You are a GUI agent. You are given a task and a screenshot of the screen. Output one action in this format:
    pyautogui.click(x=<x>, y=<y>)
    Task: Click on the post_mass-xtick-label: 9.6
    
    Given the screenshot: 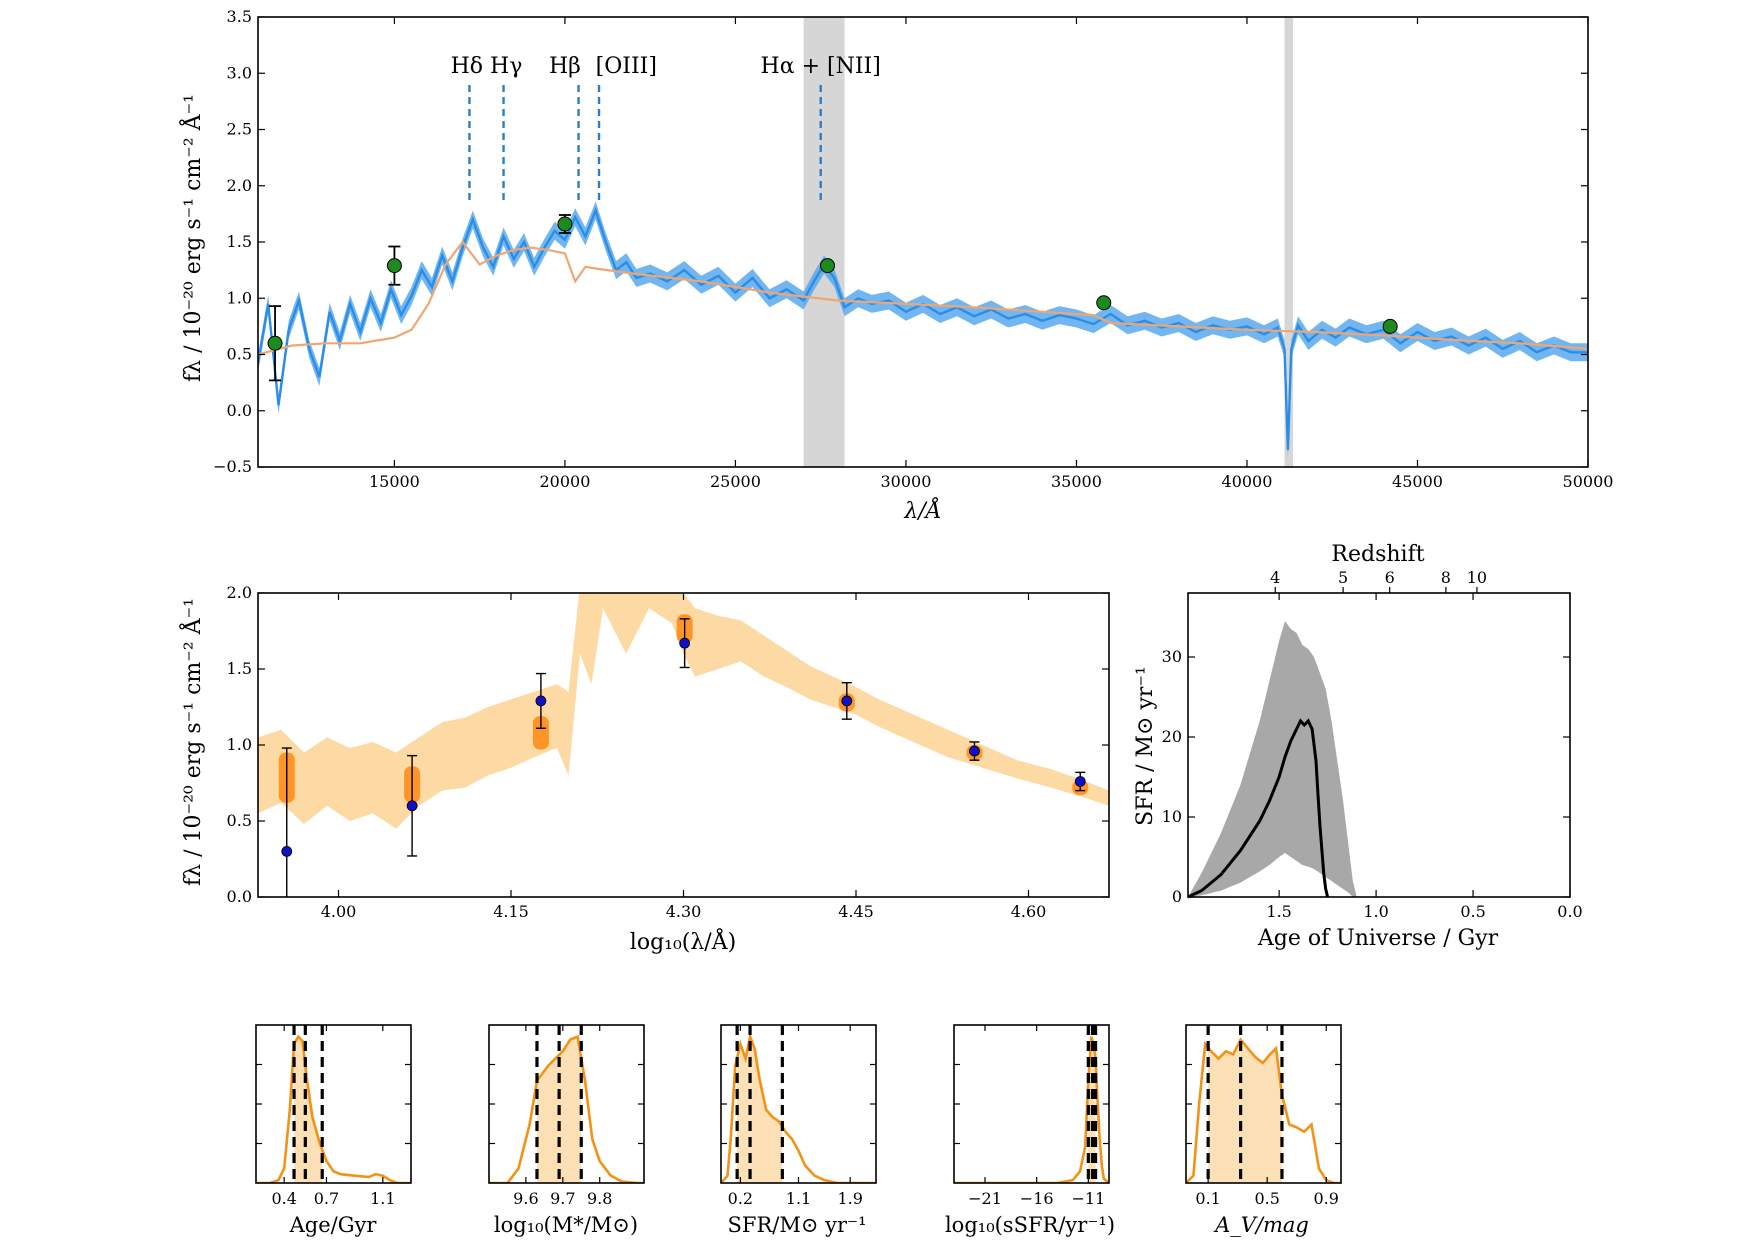 What is the action you would take?
    pyautogui.click(x=525, y=1198)
    